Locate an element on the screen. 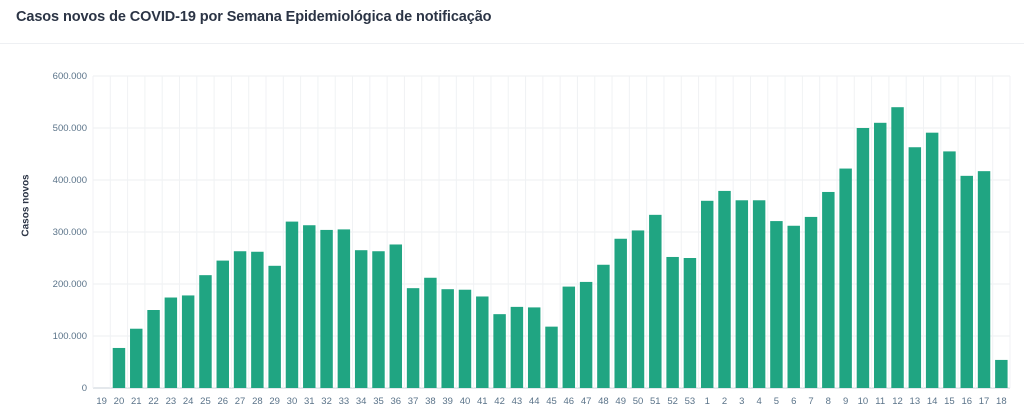  x-tick-label: 51 is located at coordinates (655, 401).